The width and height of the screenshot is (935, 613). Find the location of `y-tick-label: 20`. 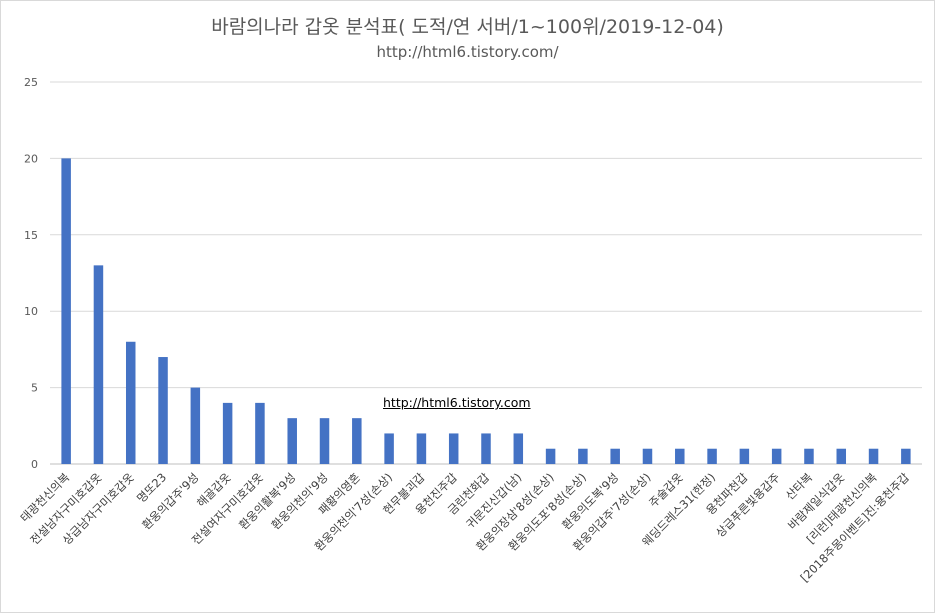

y-tick-label: 20 is located at coordinates (31, 158).